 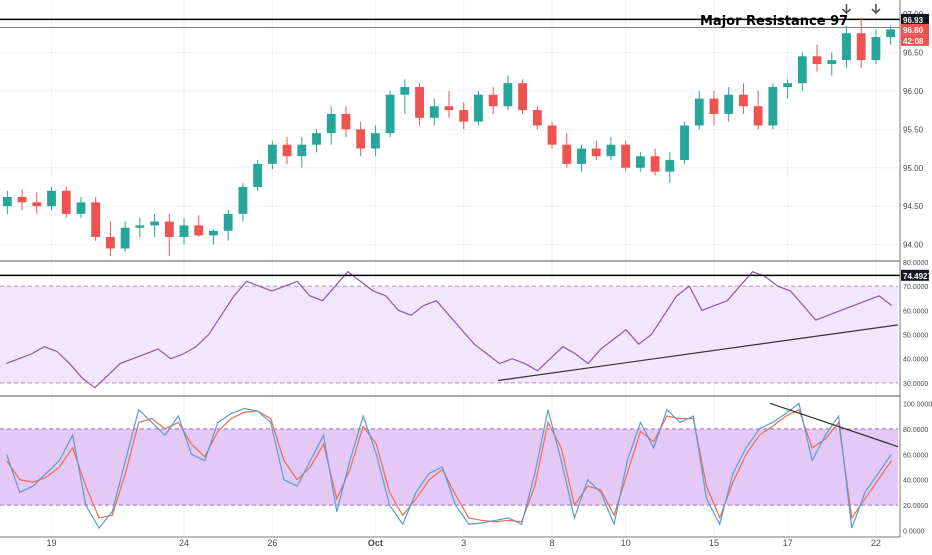 What do you see at coordinates (272, 543) in the screenshot?
I see `x-tick-label: 26` at bounding box center [272, 543].